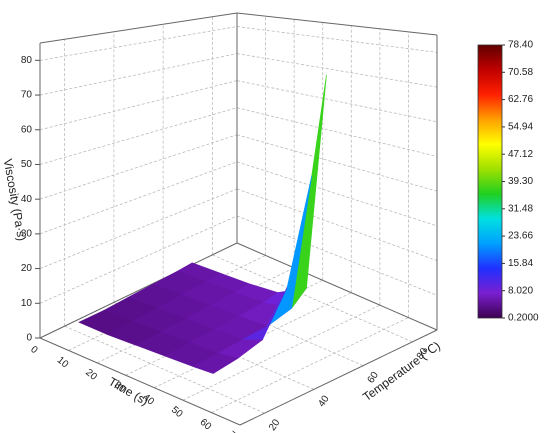 This screenshot has height=433, width=550. I want to click on z-tick-label: 70, so click(27, 95).